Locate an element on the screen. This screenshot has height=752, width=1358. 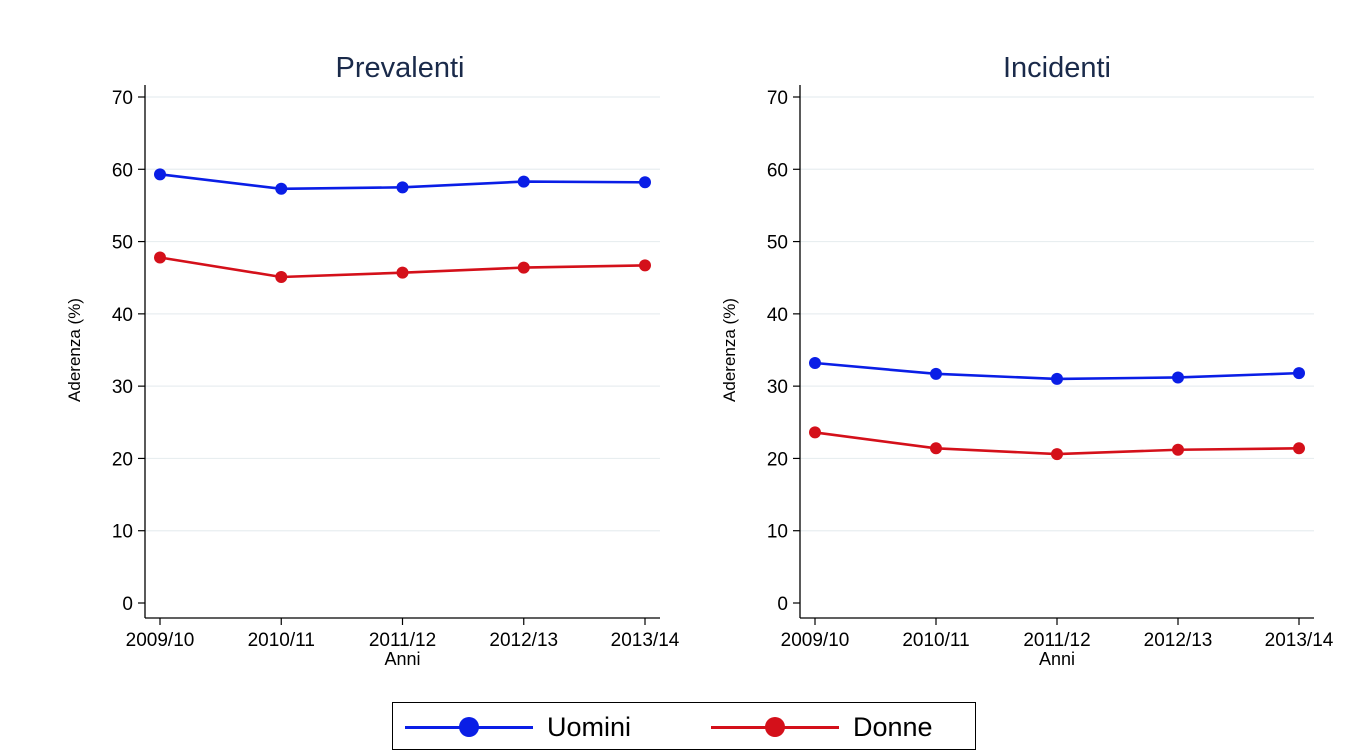
legend-label-uomini: Uomini is located at coordinates (589, 726).